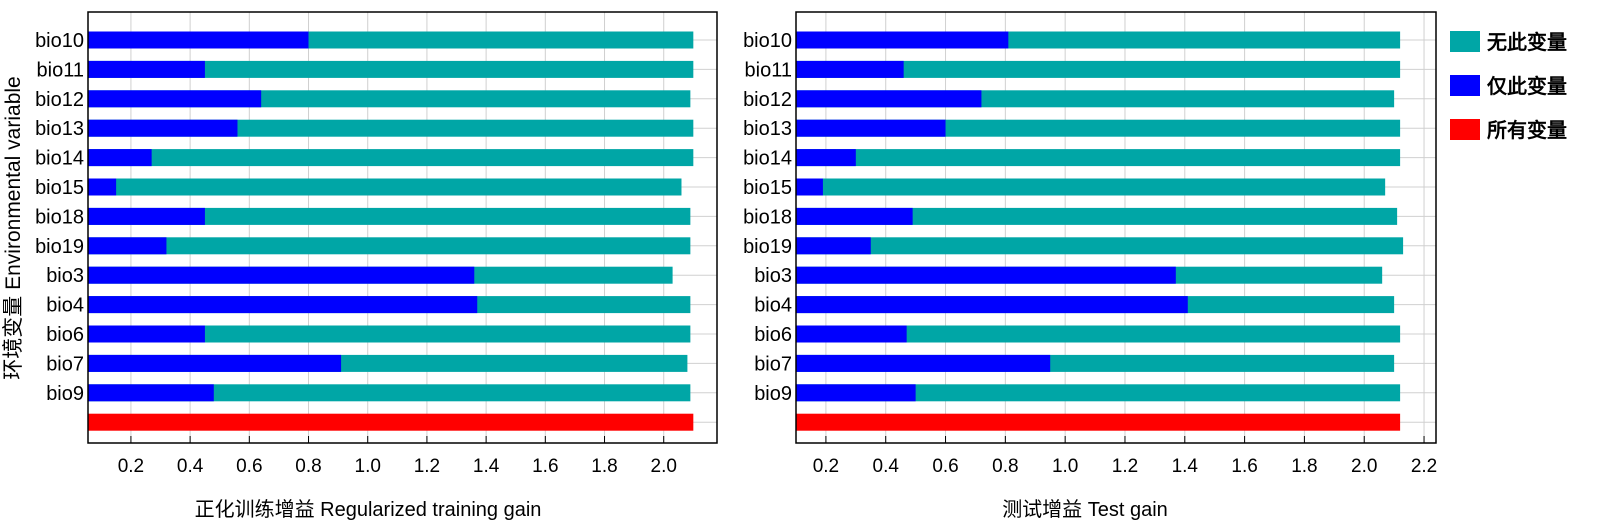 The image size is (1597, 529). What do you see at coordinates (767, 247) in the screenshot?
I see `y-tick-label: bio19` at bounding box center [767, 247].